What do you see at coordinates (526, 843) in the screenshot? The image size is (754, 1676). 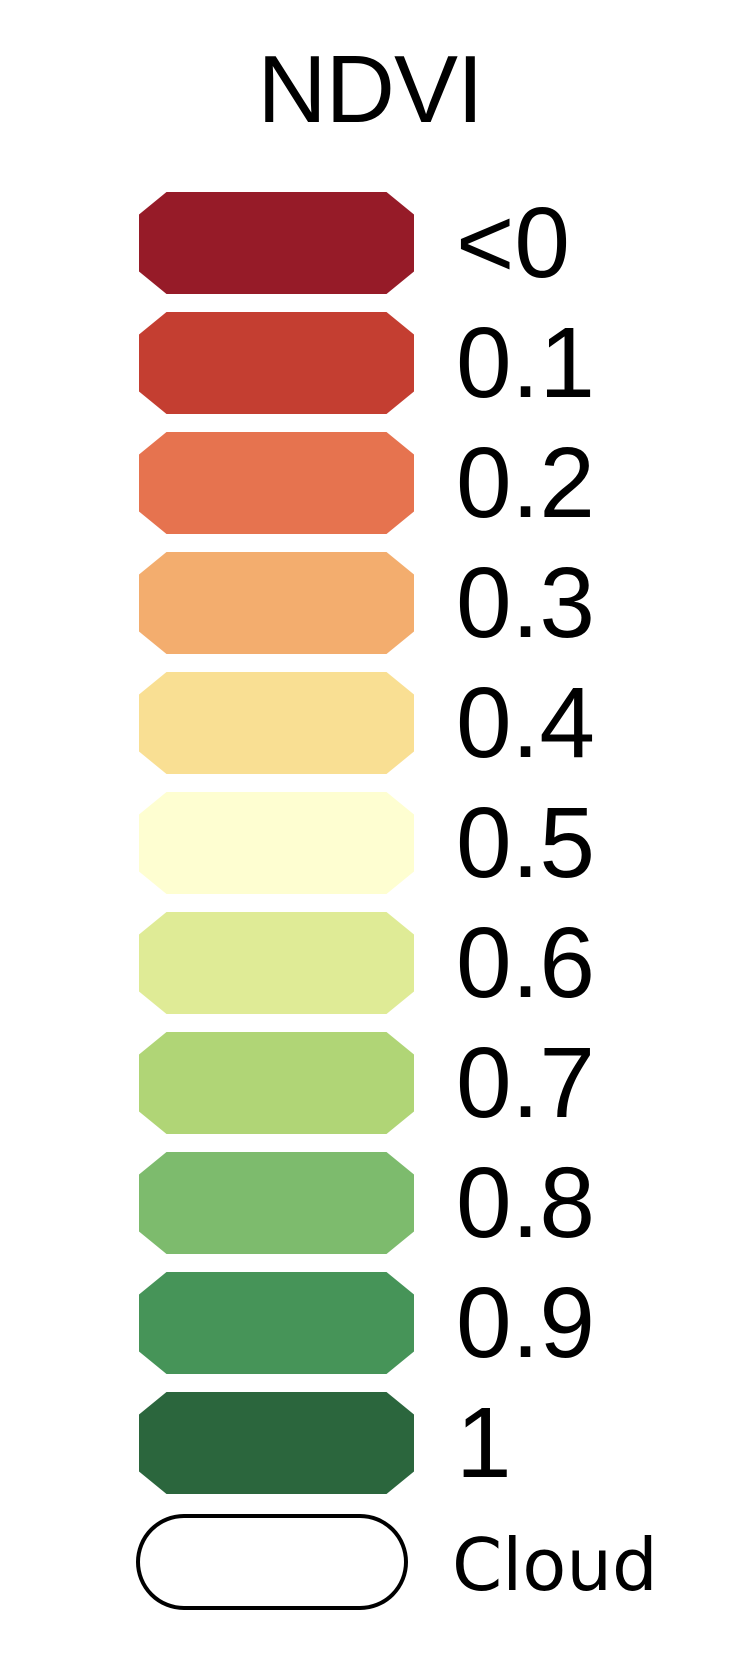 I see `legend-label: 0.5` at bounding box center [526, 843].